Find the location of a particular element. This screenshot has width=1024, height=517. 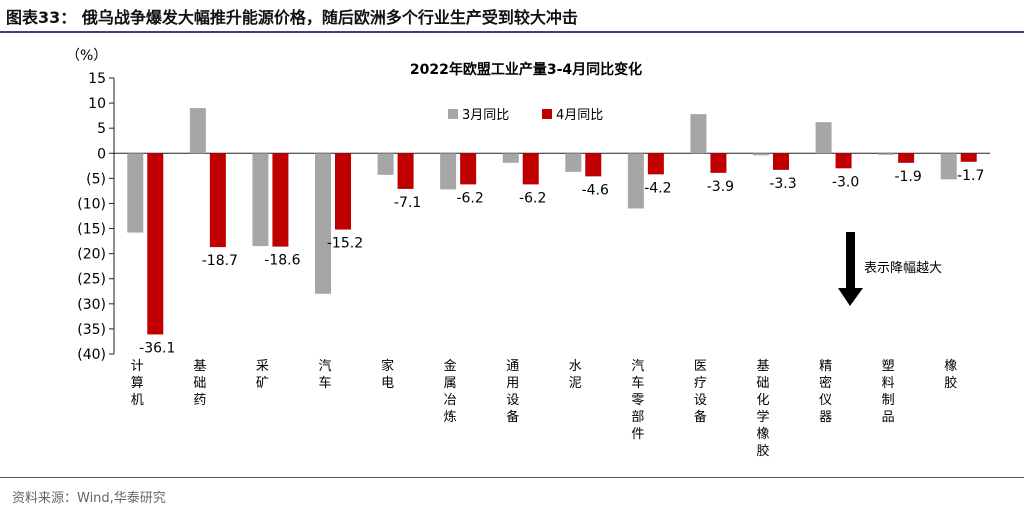

annotation: 表示降幅越大 is located at coordinates (890, 269).